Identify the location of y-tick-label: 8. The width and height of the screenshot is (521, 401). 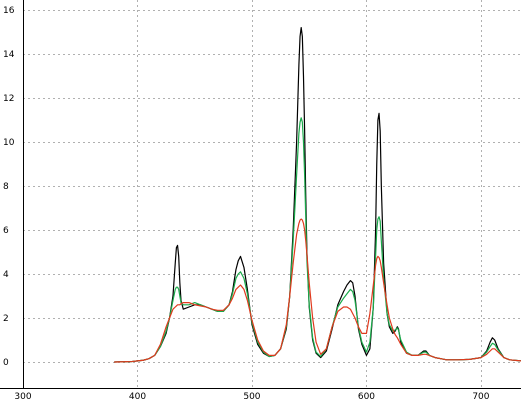
(6, 187).